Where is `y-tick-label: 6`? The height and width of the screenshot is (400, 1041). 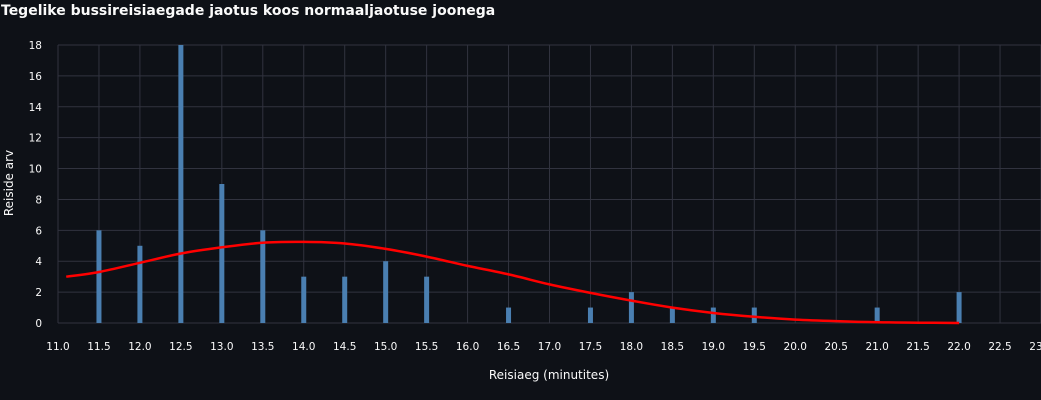
y-tick-label: 6 is located at coordinates (38, 231).